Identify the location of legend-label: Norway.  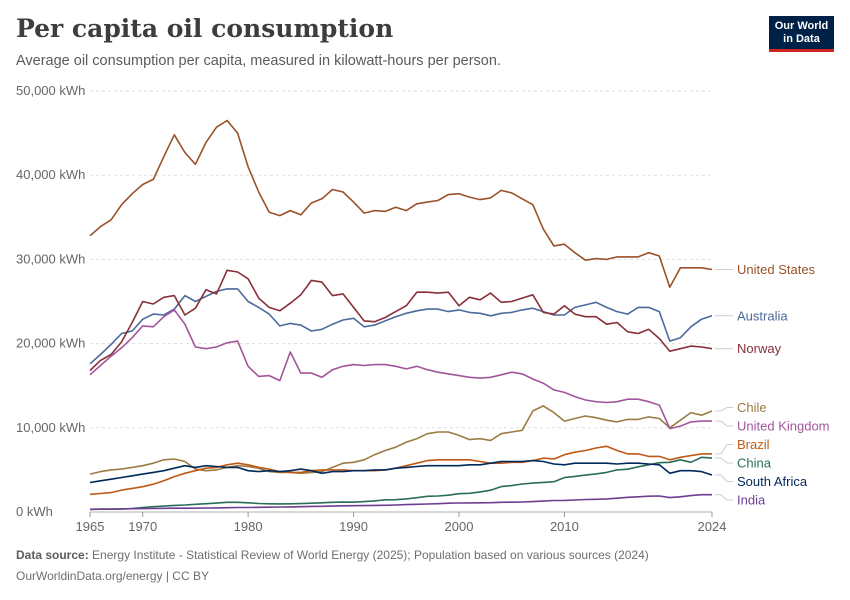
(759, 348).